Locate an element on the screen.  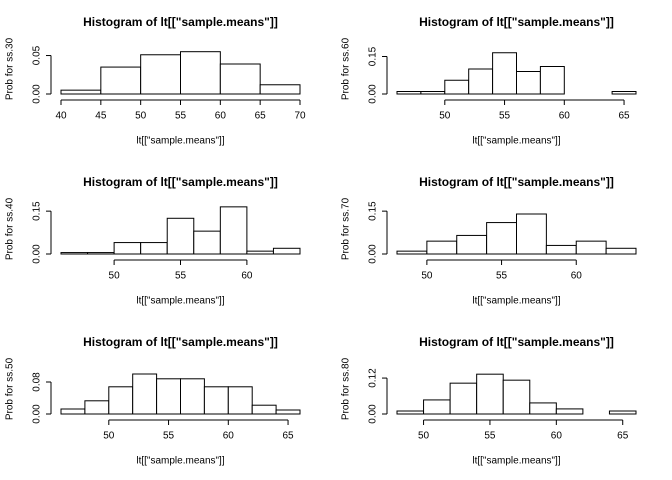
y-axis-label: Prob for ss.80 is located at coordinates (346, 388).